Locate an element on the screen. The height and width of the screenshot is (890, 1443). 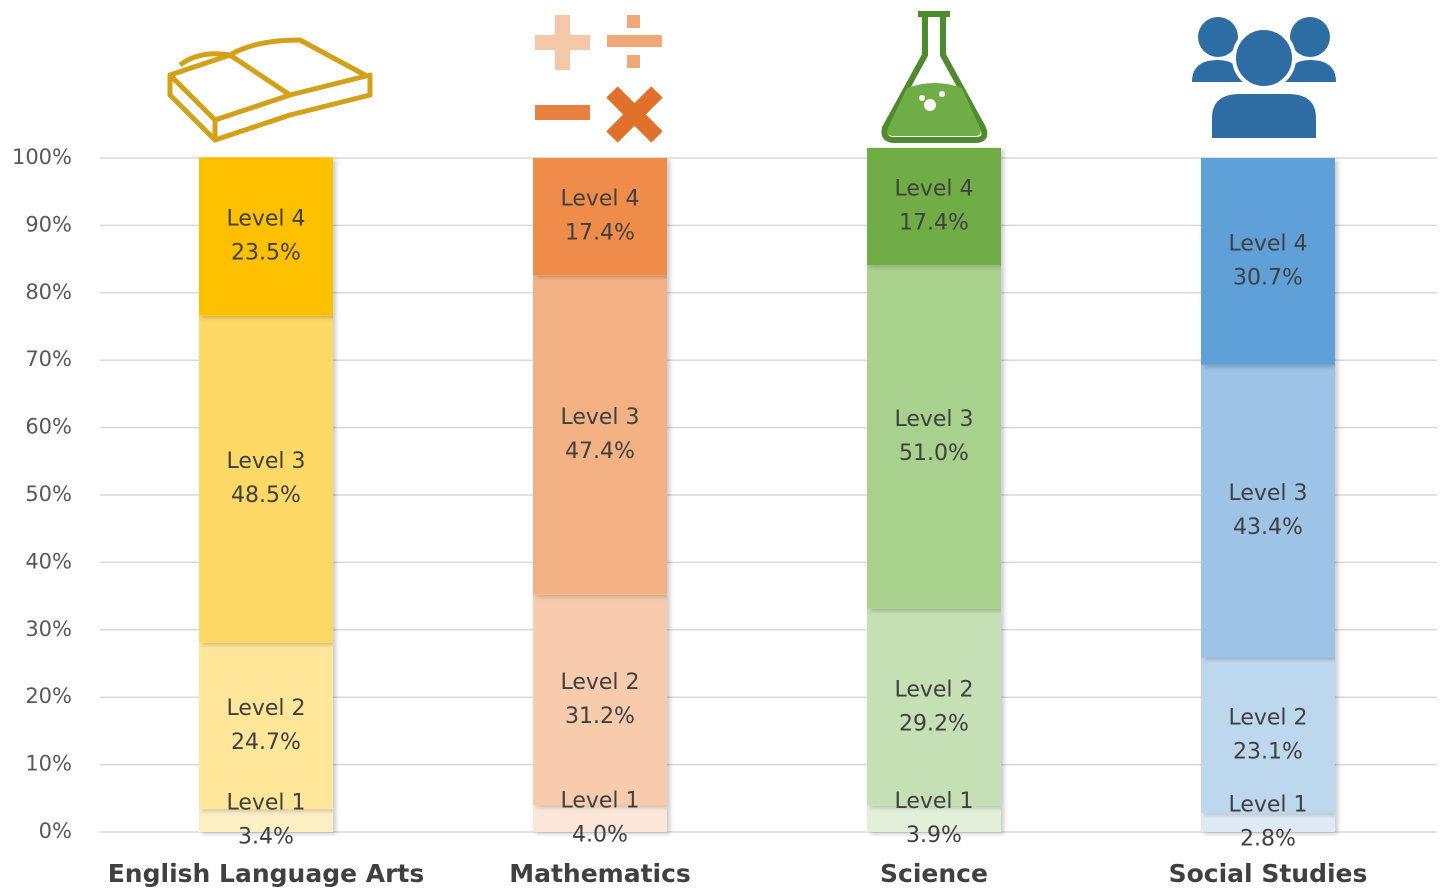
y-tick-label: 30% is located at coordinates (48, 629).